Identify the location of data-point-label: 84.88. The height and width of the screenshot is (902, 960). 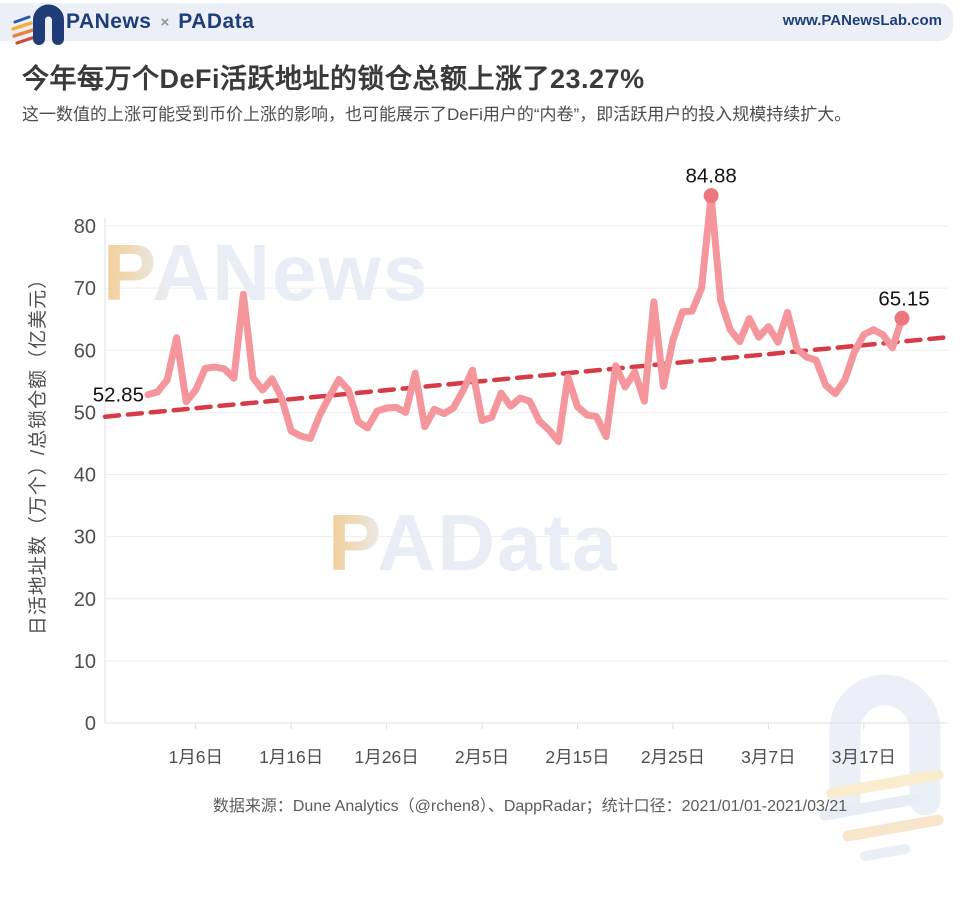
(710, 176).